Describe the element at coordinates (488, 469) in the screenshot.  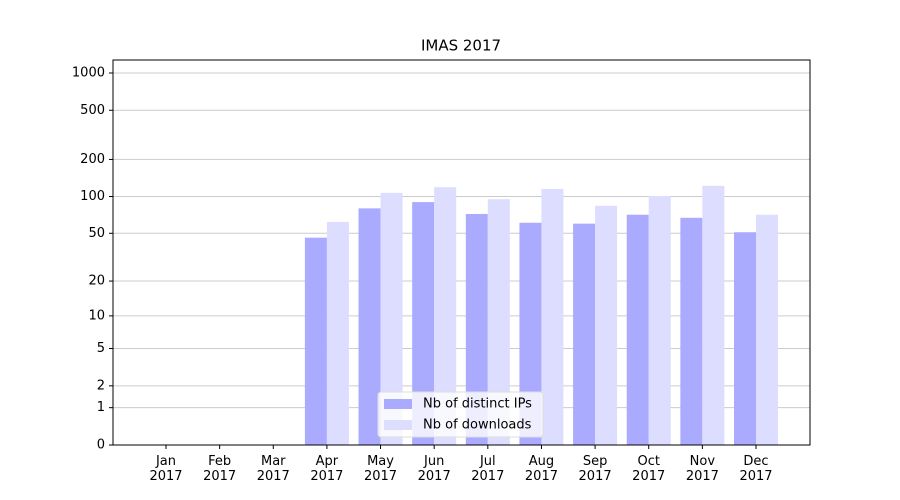
I see `x-tick-label: Jul 2017` at that location.